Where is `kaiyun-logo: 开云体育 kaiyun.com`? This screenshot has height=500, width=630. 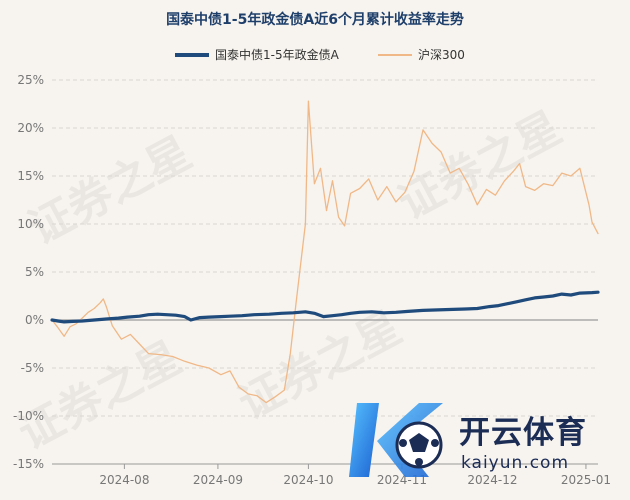 kaiyun-logo: 开云体育 kaiyun.com is located at coordinates (482, 440).